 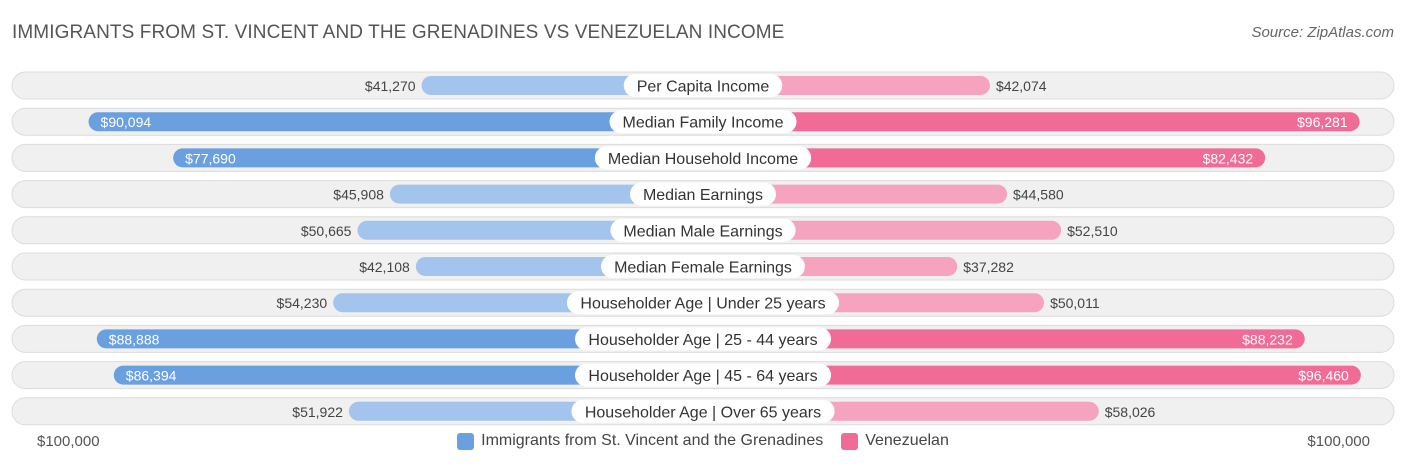 I want to click on category-label: Median Earnings, so click(x=703, y=195).